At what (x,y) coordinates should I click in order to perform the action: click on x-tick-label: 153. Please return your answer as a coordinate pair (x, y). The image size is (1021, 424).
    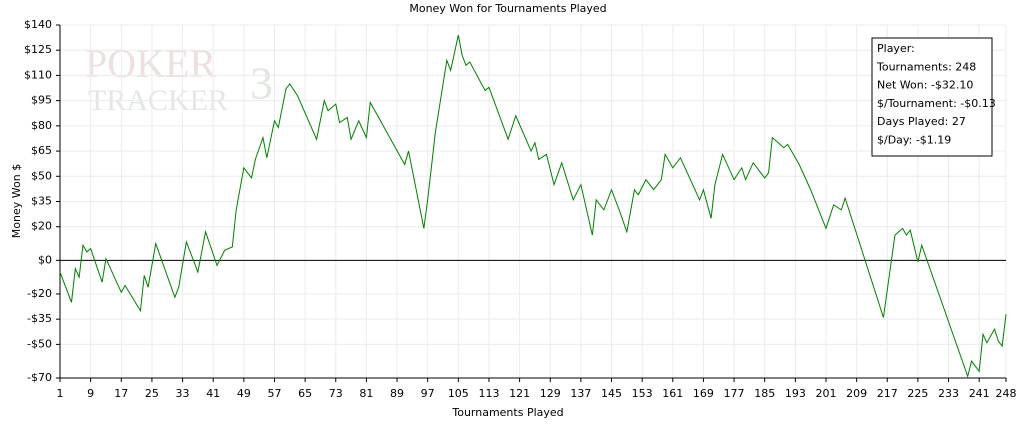
    Looking at the image, I should click on (642, 393).